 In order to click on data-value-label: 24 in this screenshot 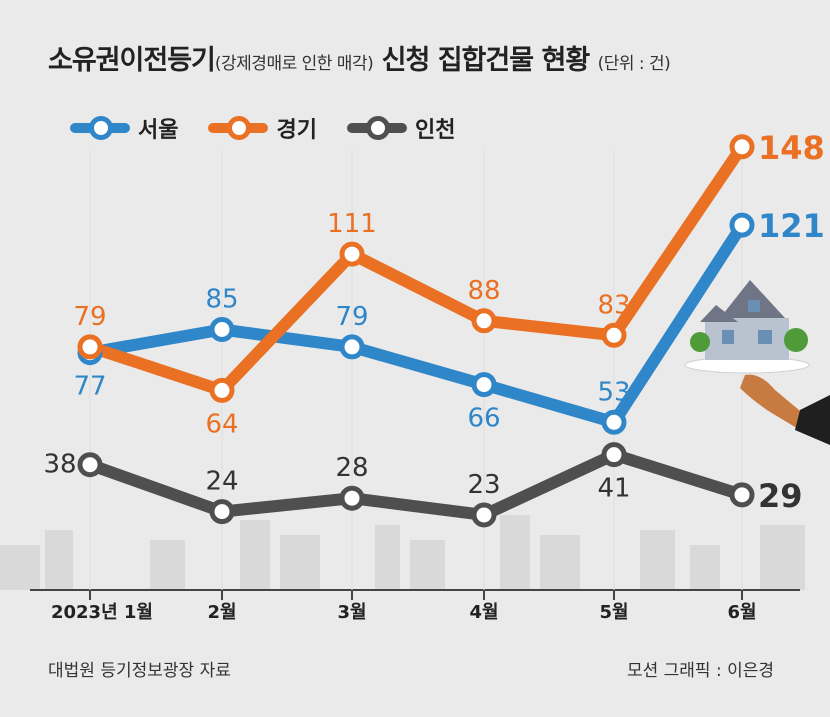, I will do `click(221, 482)`.